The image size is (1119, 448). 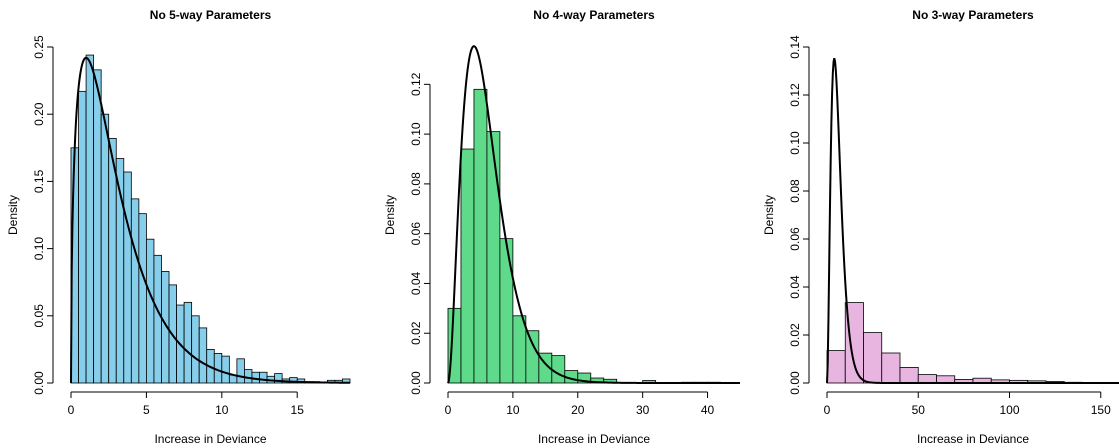 What do you see at coordinates (1009, 410) in the screenshot?
I see `x-tick-label: 100` at bounding box center [1009, 410].